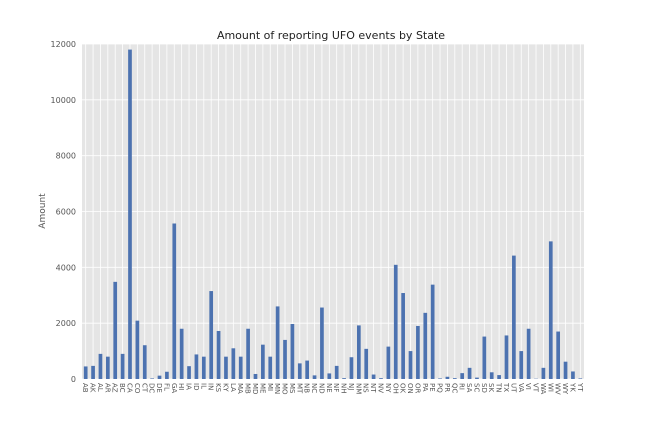 This screenshot has height=433, width=650. I want to click on x-tick-label: CT, so click(144, 388).